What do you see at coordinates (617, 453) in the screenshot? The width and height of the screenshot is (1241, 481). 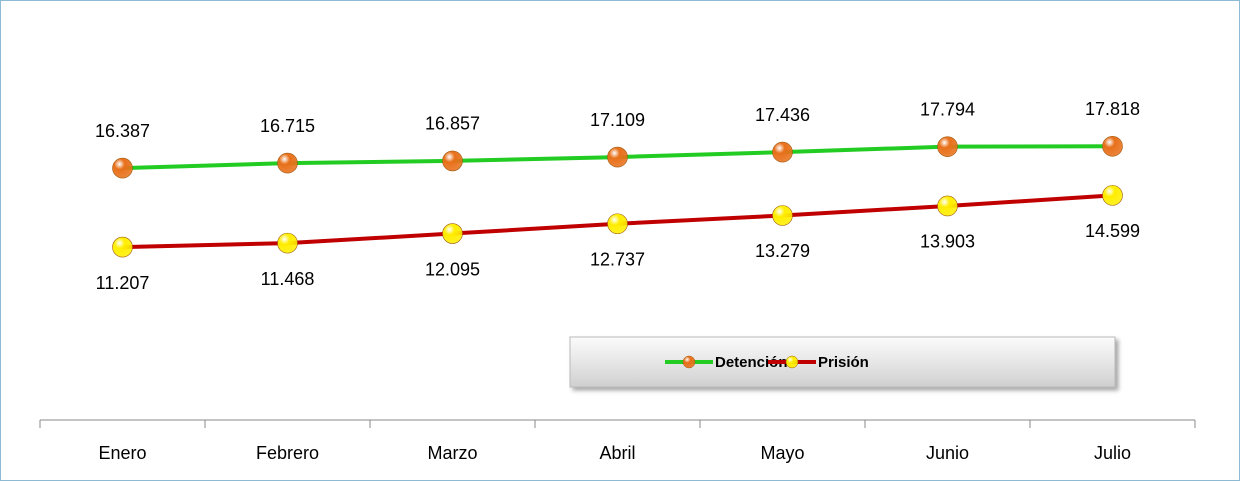 I see `x-tick-label: Abril` at bounding box center [617, 453].